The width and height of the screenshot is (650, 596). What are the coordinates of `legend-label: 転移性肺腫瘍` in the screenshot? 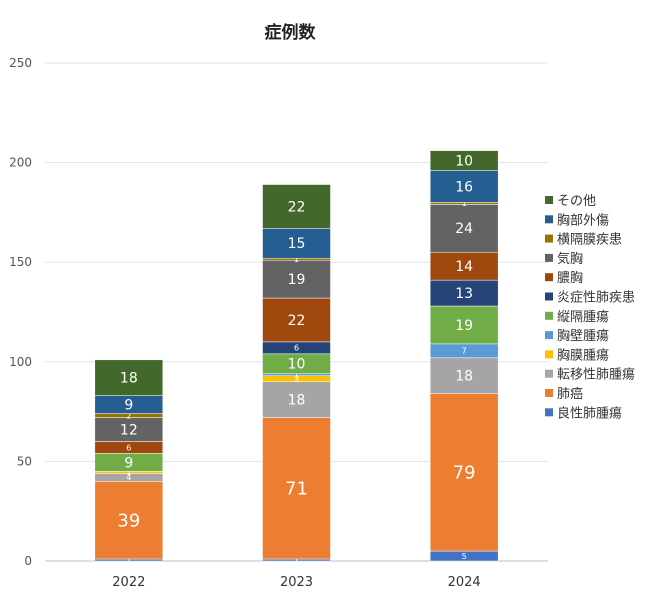 It's located at (596, 375).